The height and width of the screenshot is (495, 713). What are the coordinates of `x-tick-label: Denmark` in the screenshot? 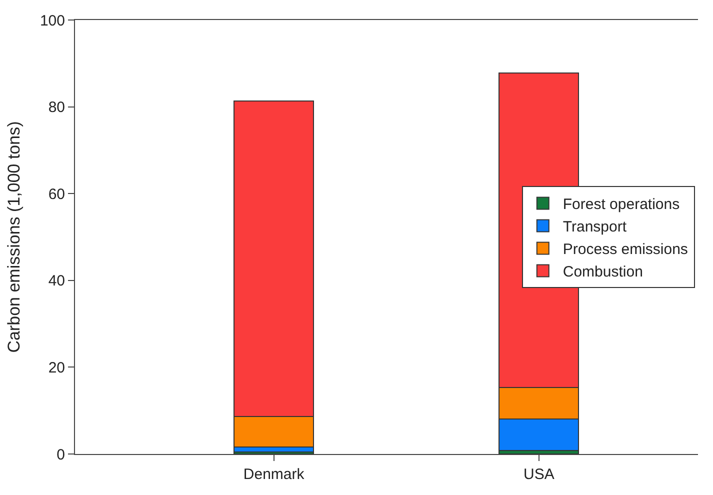 It's located at (274, 474).